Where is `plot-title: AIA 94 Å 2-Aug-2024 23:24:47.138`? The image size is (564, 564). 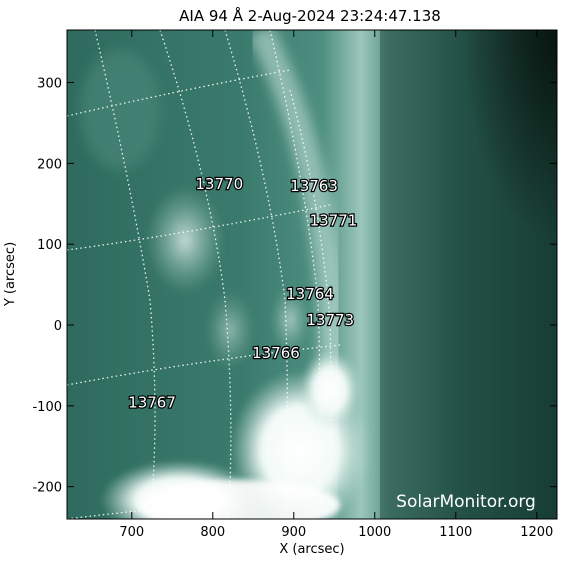 plot-title: AIA 94 Å 2-Aug-2024 23:24:47.138 is located at coordinates (310, 15).